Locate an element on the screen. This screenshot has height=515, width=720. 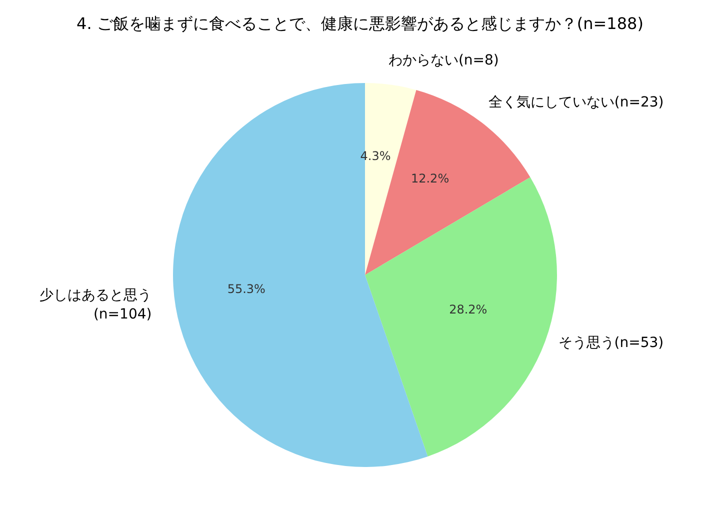
data-label: 12.2% is located at coordinates (430, 179).